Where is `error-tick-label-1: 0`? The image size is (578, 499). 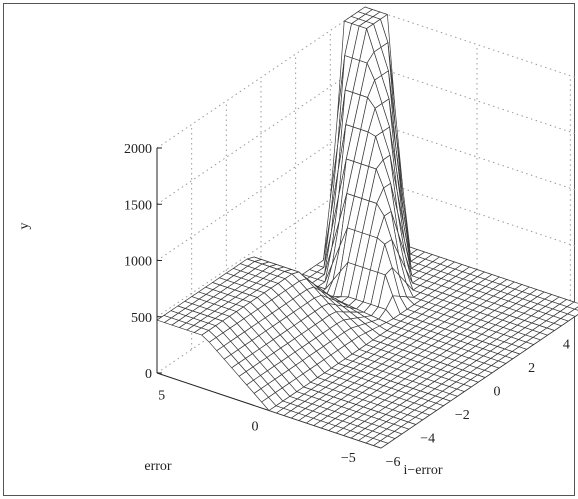
error-tick-label-1: 0 is located at coordinates (255, 427).